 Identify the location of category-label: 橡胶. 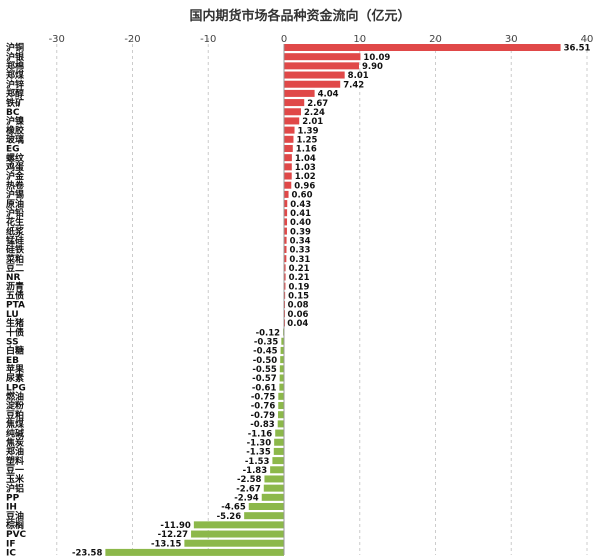
(15, 130).